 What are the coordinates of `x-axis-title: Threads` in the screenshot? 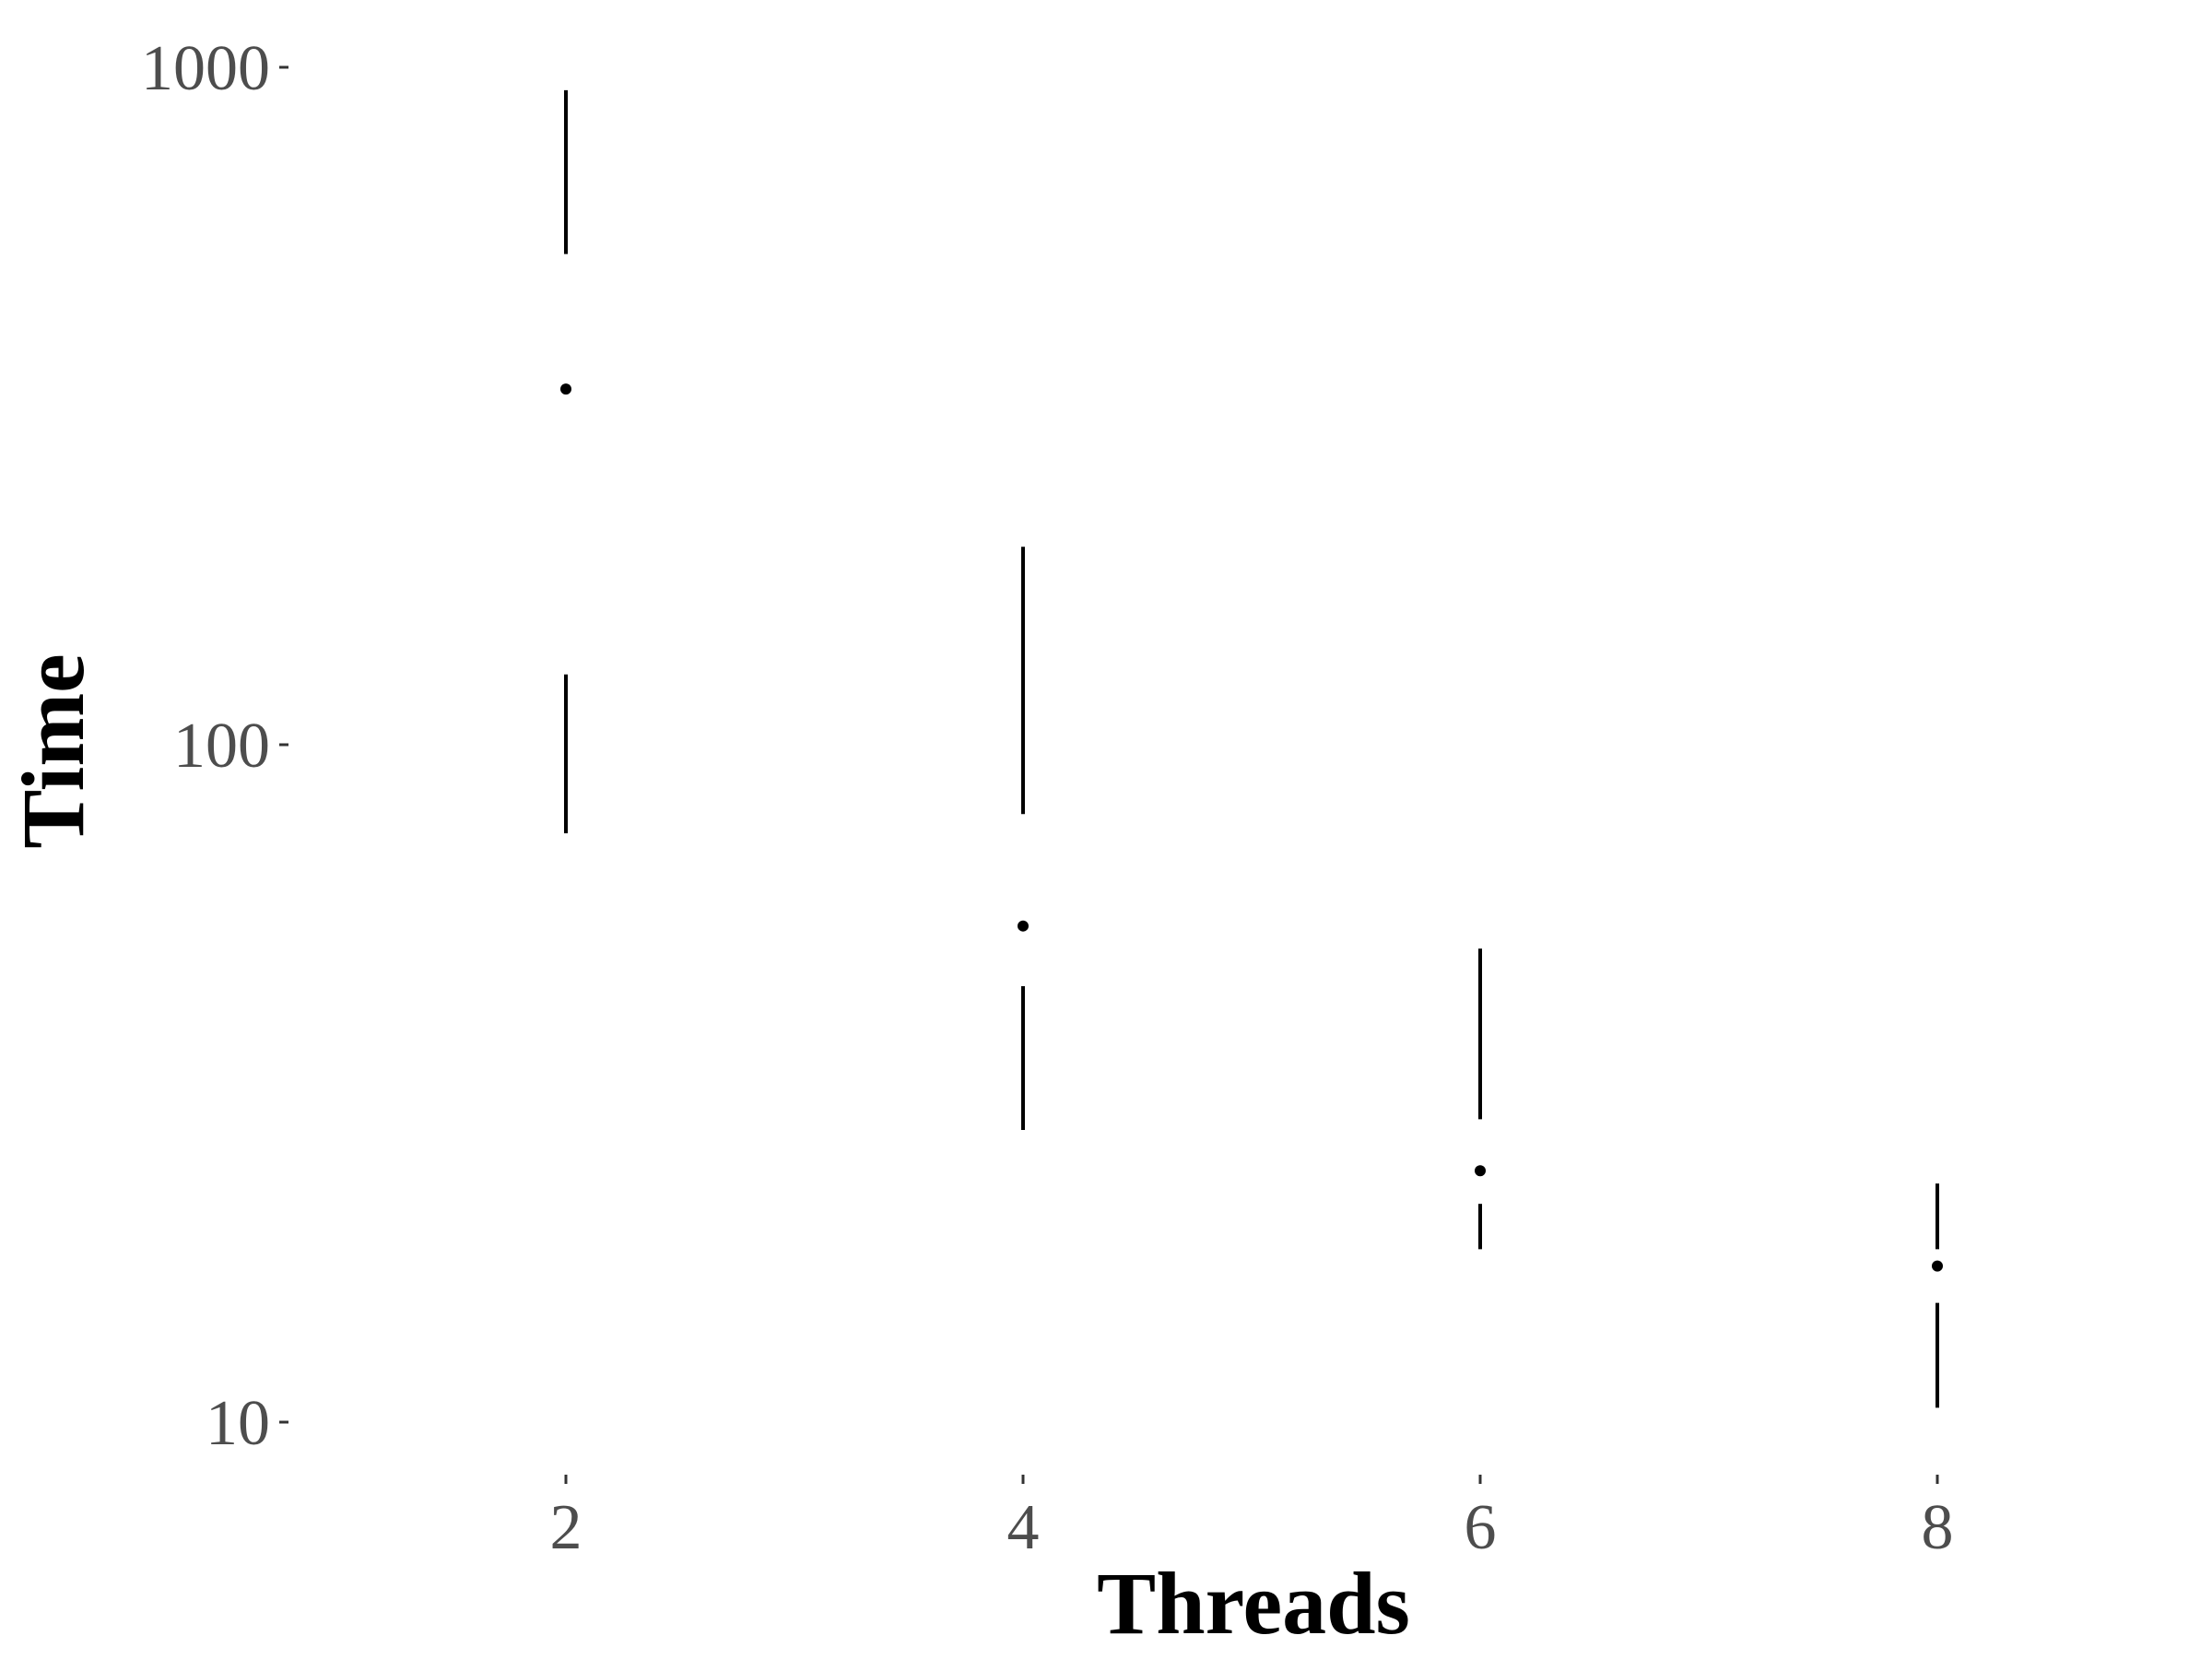 It's located at (1253, 1603).